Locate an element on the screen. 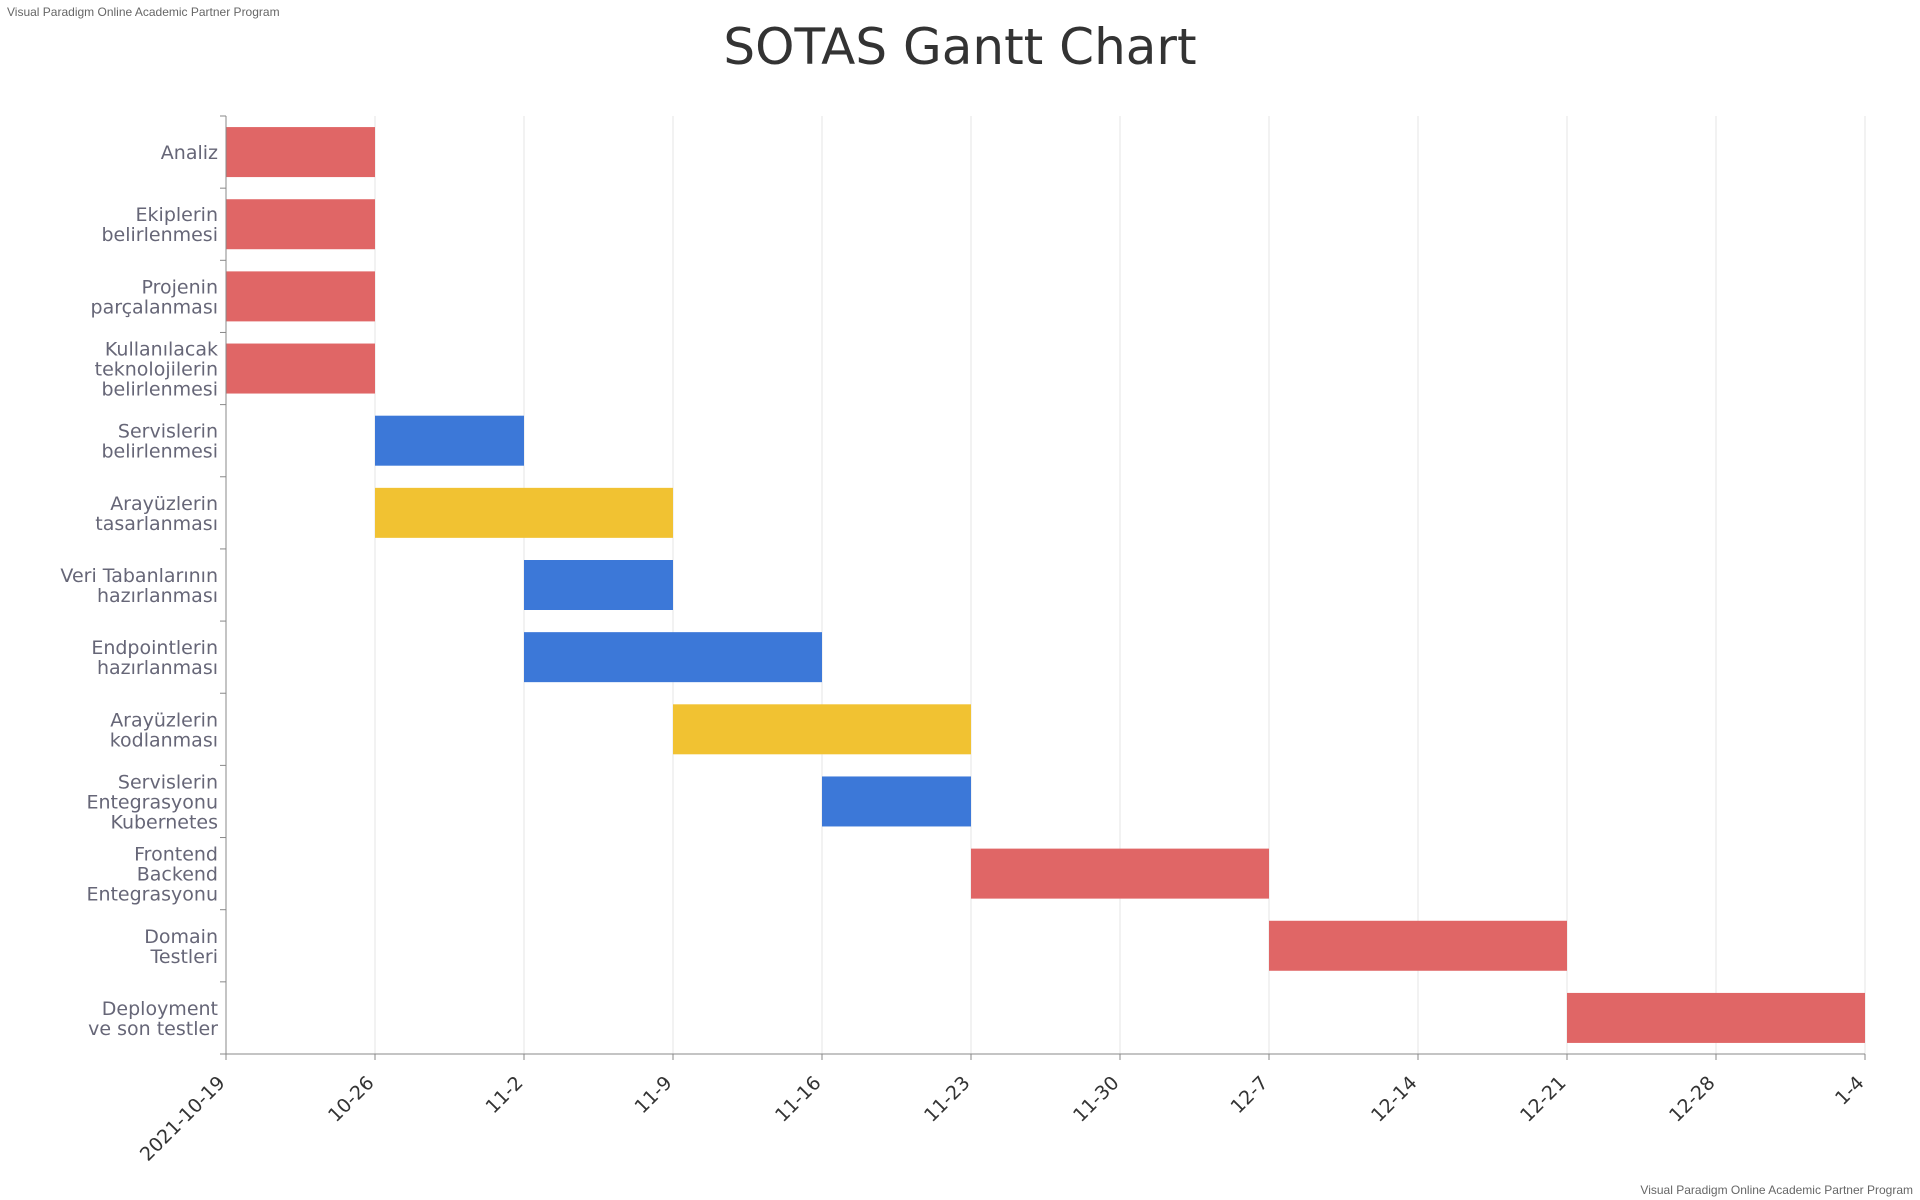 The image size is (1920, 1200). task-label: Analiz is located at coordinates (189, 153).